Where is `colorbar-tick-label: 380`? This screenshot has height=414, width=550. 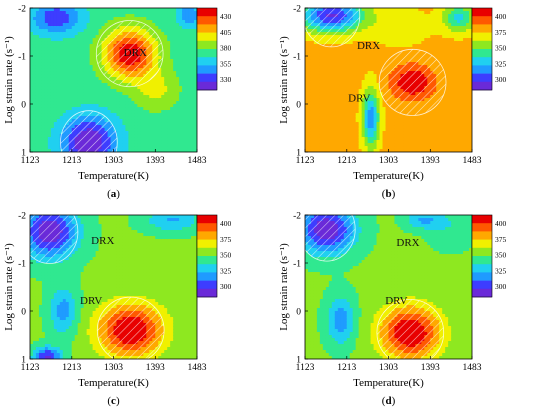
colorbar-tick-label: 380 is located at coordinates (226, 48).